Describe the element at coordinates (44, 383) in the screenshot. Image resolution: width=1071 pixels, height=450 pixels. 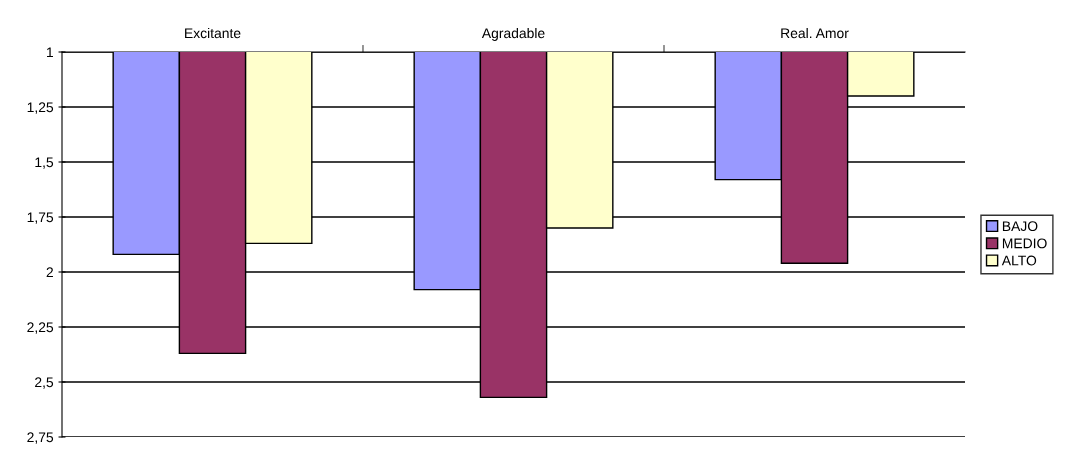
I see `y-tick-label: 2,5` at that location.